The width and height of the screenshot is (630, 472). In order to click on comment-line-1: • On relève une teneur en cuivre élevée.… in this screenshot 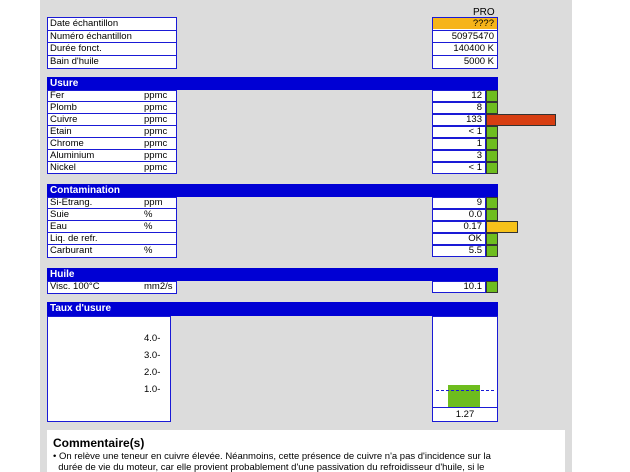, I will do `click(272, 456)`.